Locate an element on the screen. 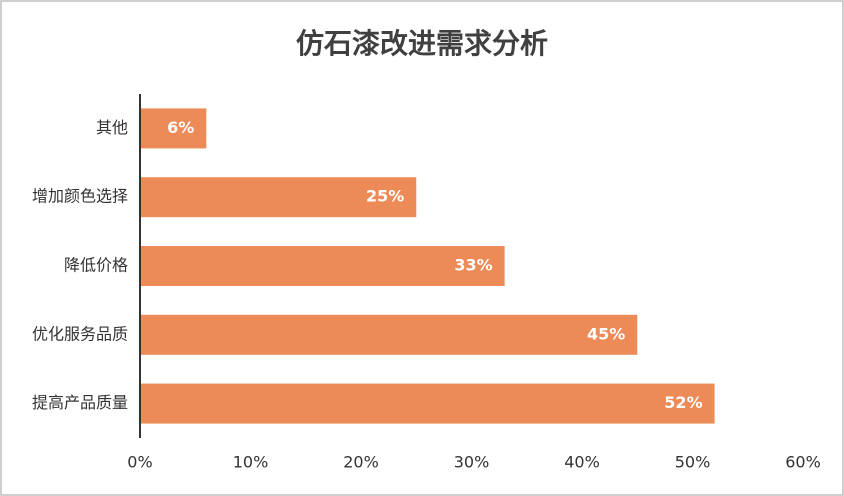  y-tick-label: 降低价格 is located at coordinates (96, 265).